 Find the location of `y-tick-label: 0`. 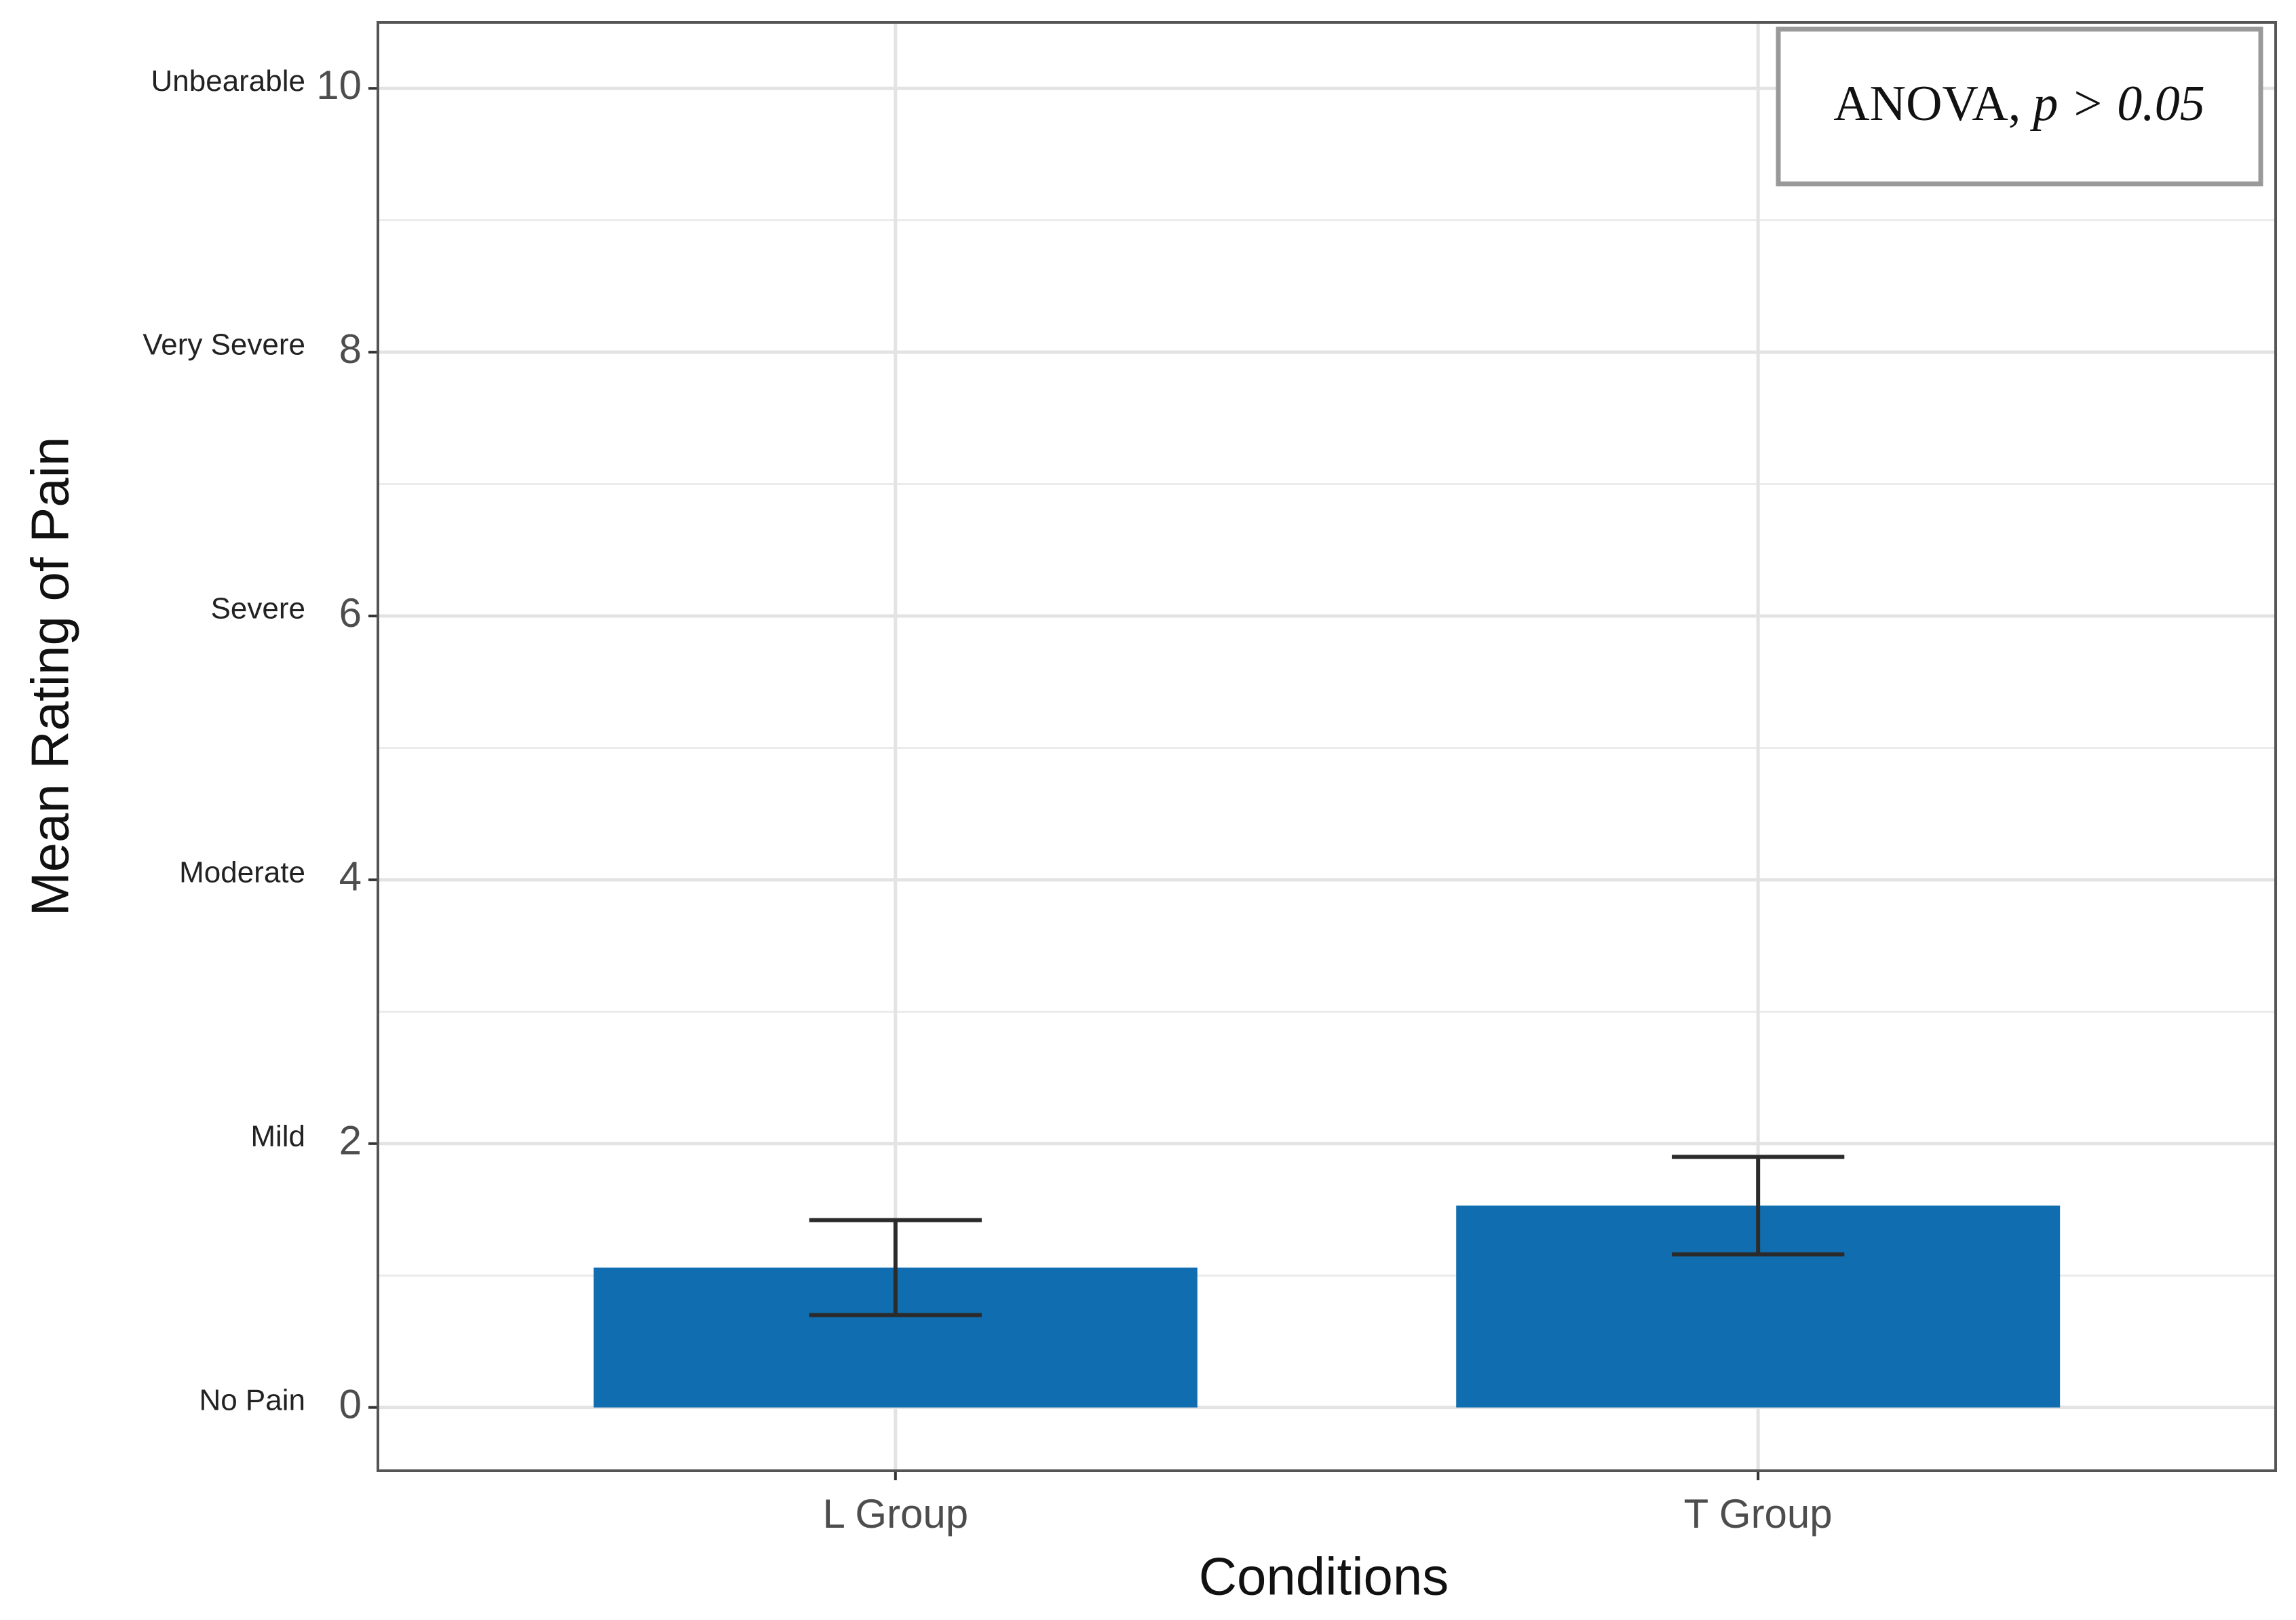

y-tick-label: 0 is located at coordinates (350, 1405).